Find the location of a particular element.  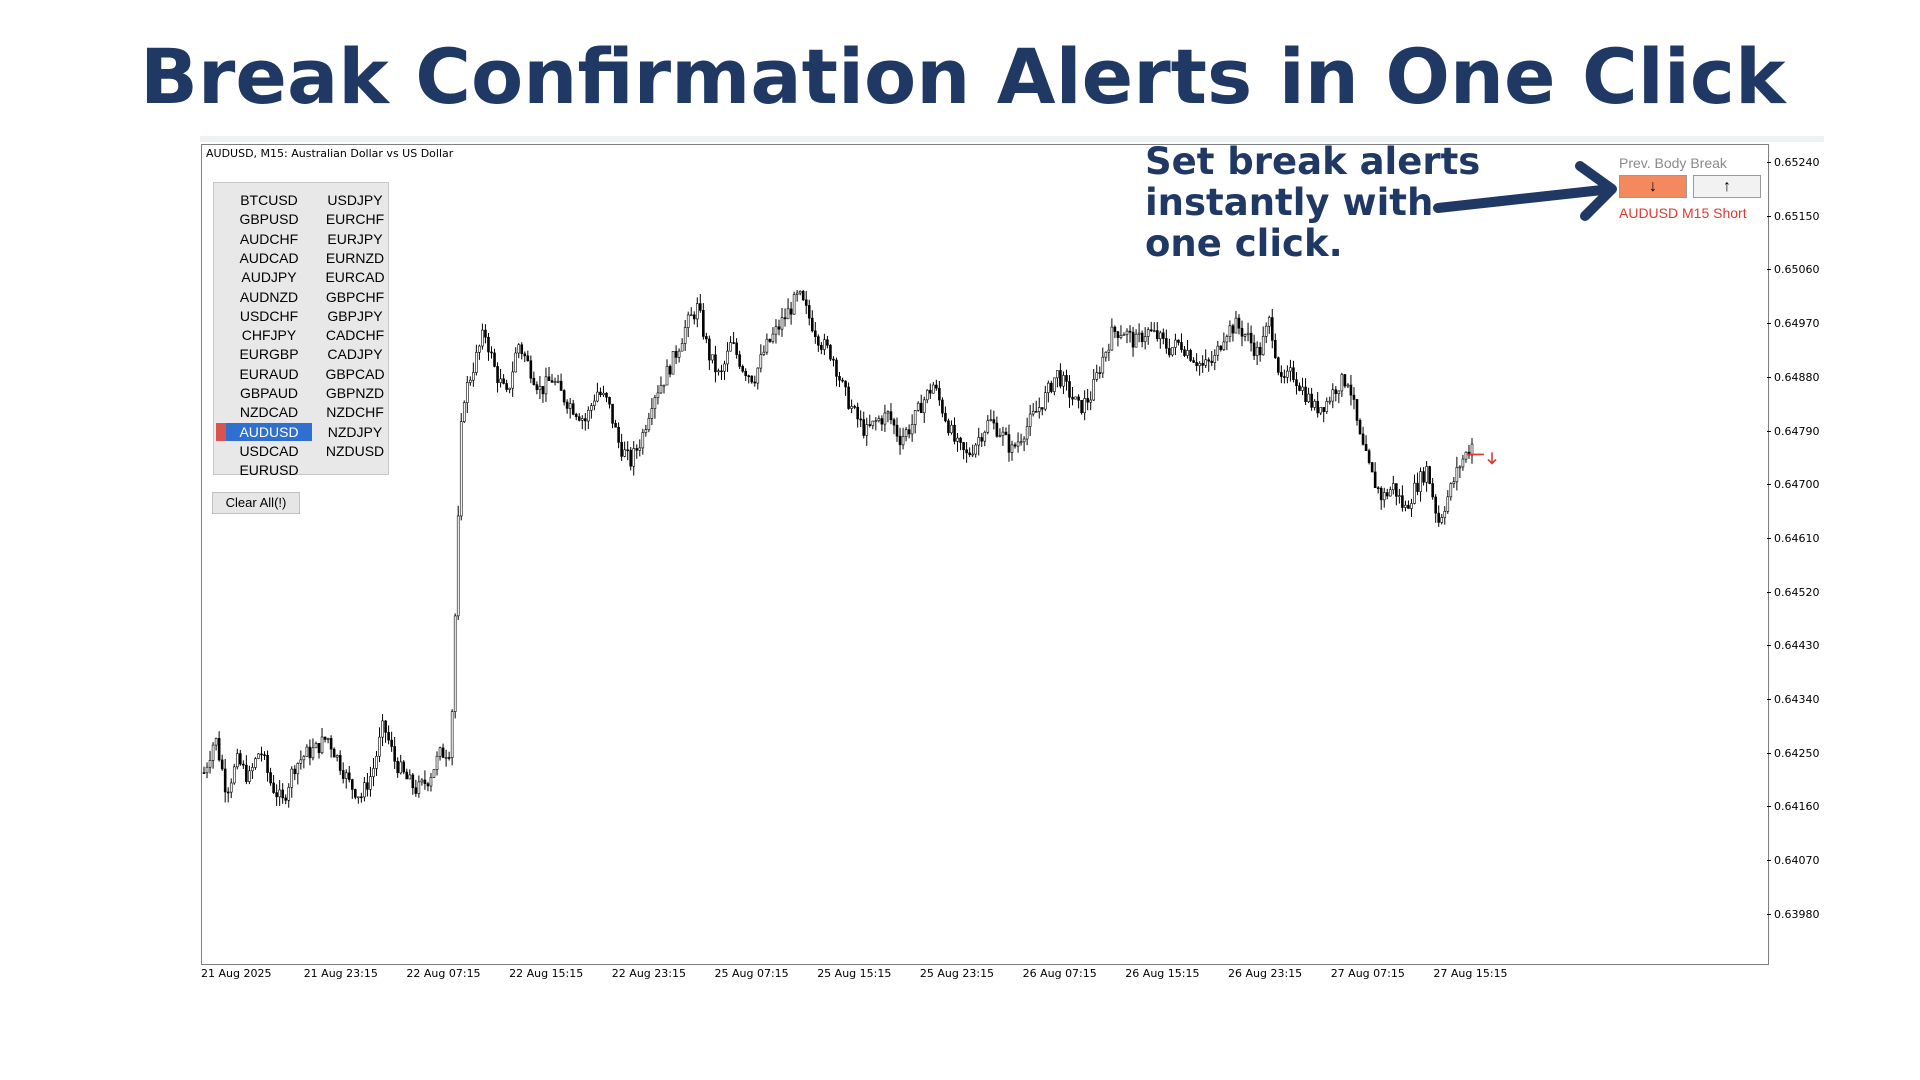

symbol-item: AUDUSD is located at coordinates (269, 431).